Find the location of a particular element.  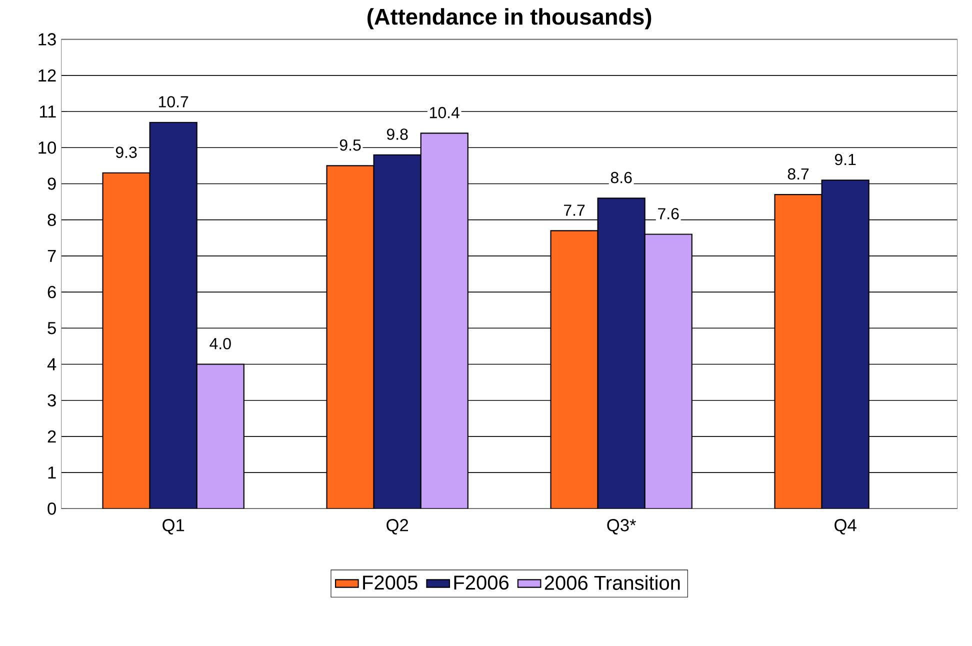

data-label: 9.1 is located at coordinates (845, 160).